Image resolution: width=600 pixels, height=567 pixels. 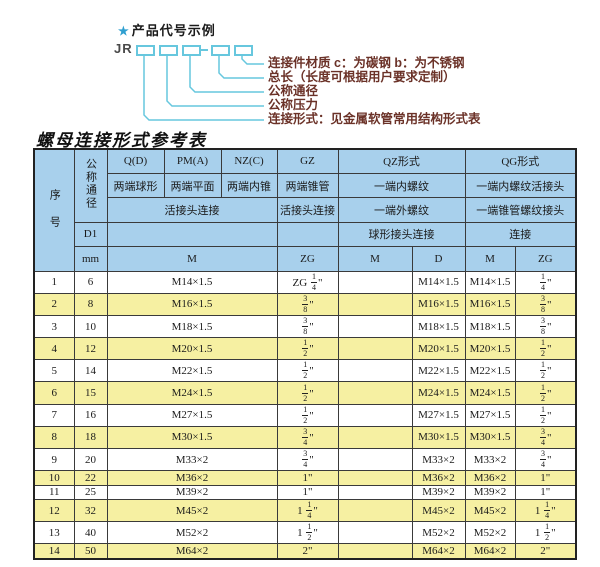 What do you see at coordinates (192, 415) in the screenshot?
I see `cell-m-thread: M27×1.5` at bounding box center [192, 415].